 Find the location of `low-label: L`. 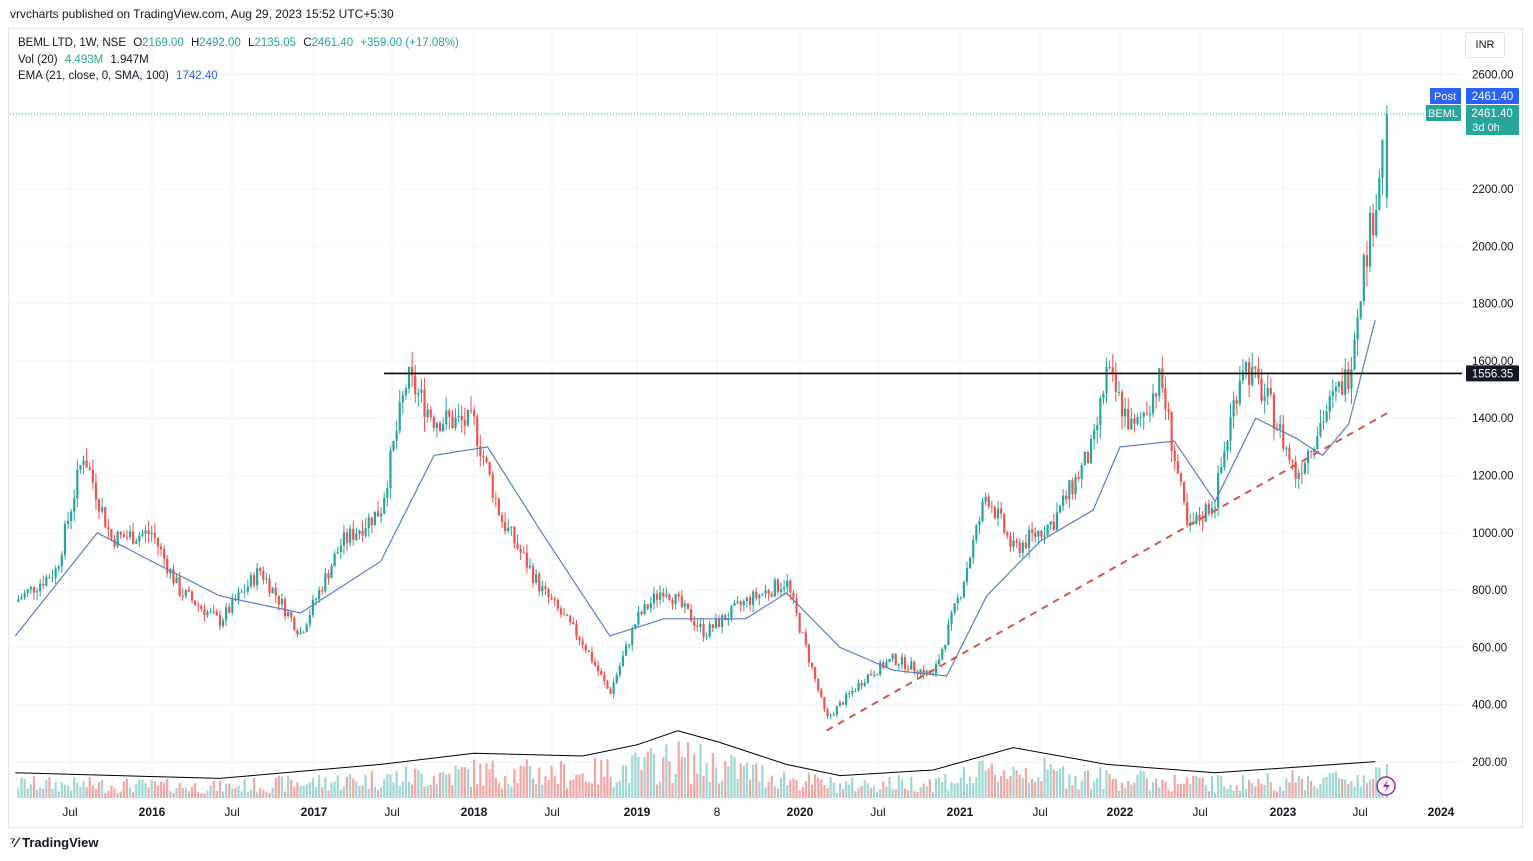

low-label: L is located at coordinates (251, 43).